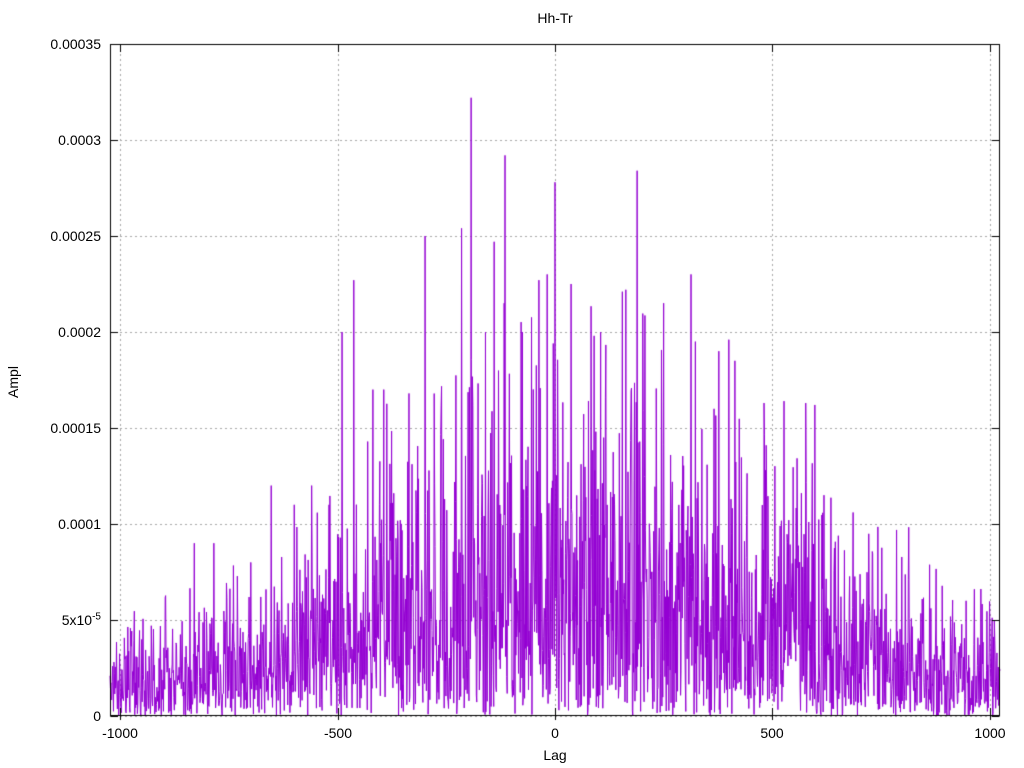 The image size is (1024, 768). I want to click on x-tick-label: -500, so click(338, 733).